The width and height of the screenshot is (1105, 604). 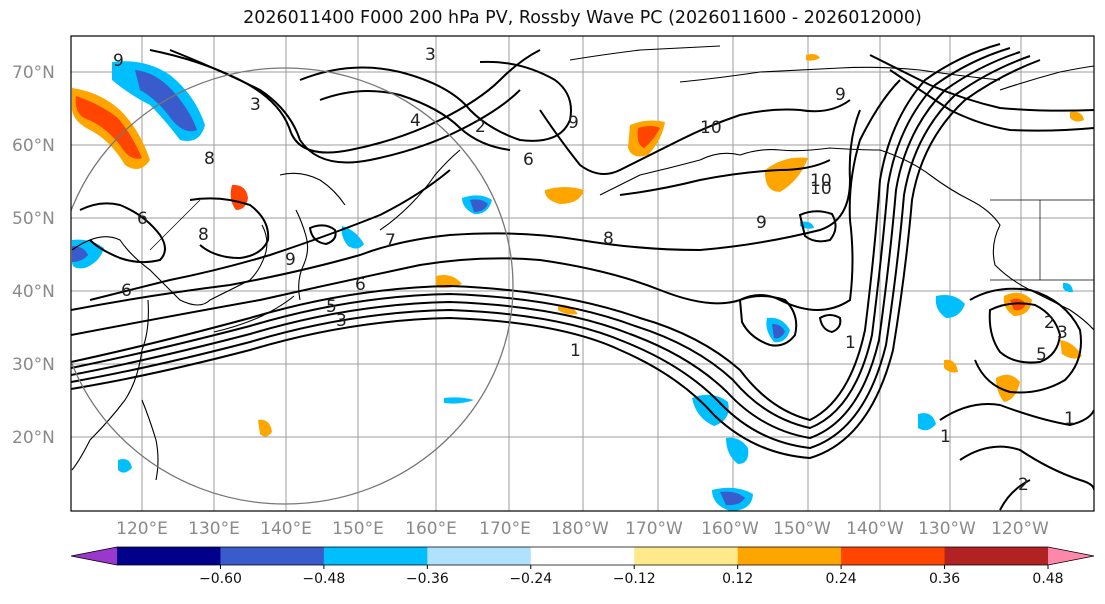 What do you see at coordinates (730, 529) in the screenshot?
I see `lon-label: 160°W` at bounding box center [730, 529].